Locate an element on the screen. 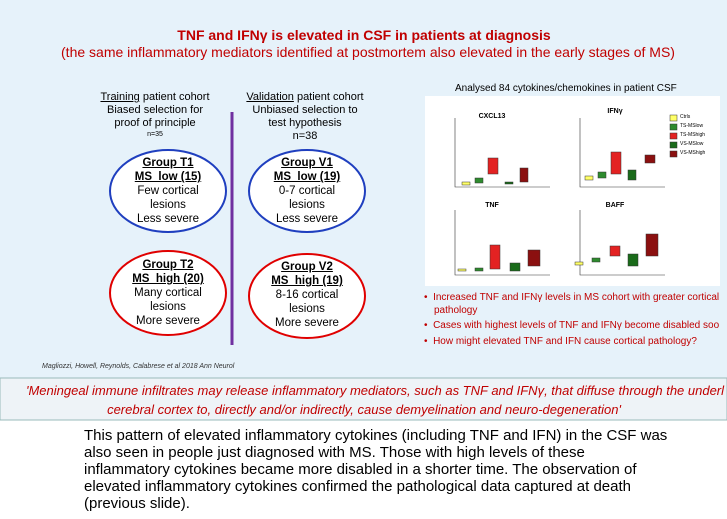 The image size is (727, 519). group-line: 0-7 cortical is located at coordinates (307, 191).